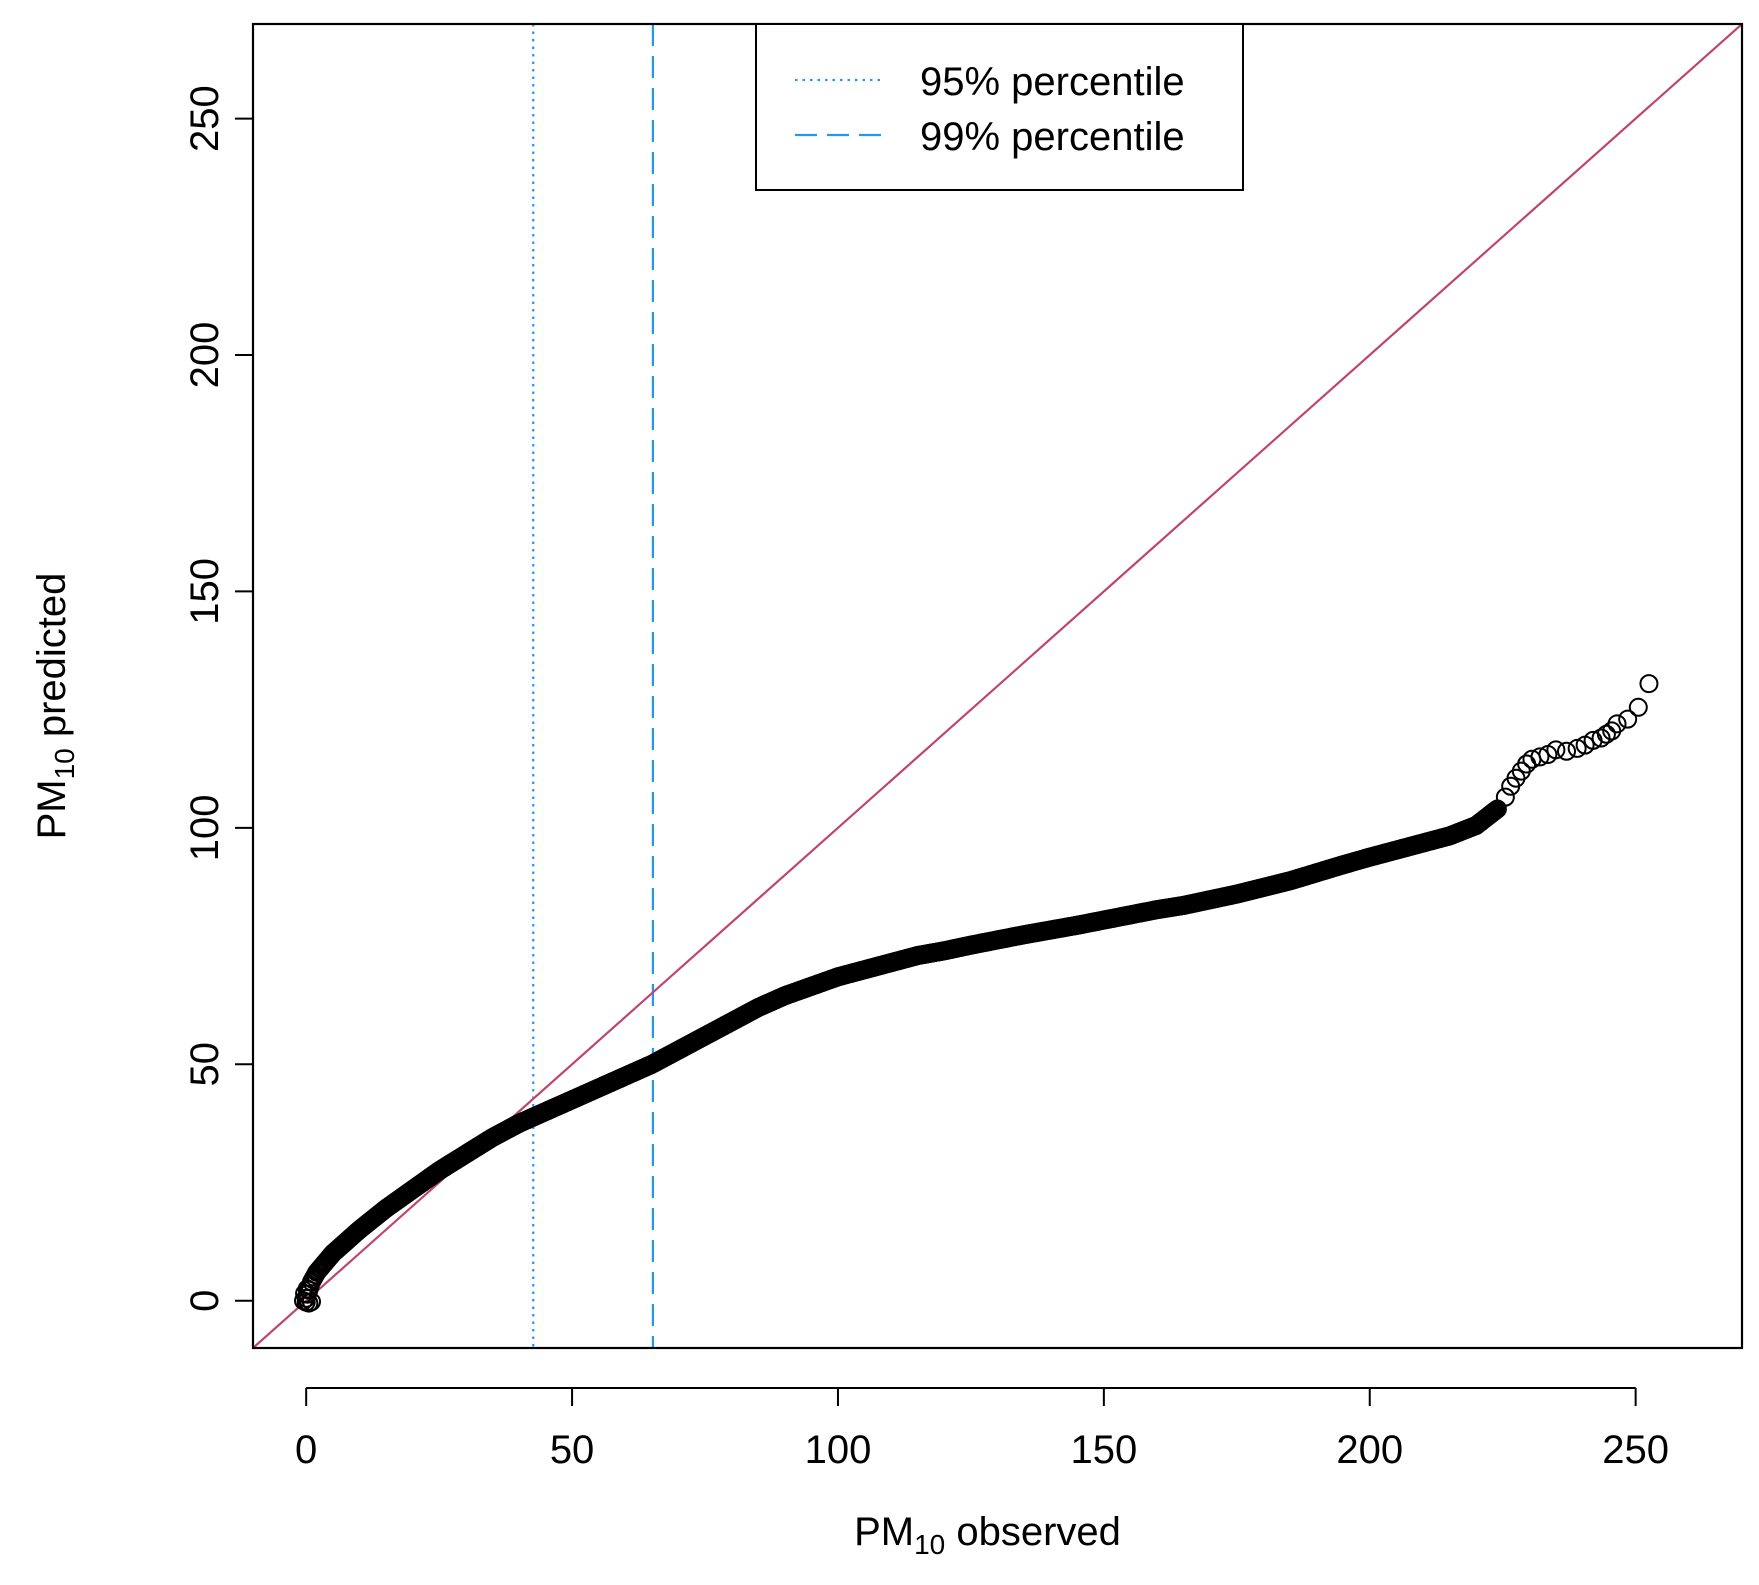 This screenshot has width=1759, height=1585. I want to click on y-tick-label: 0, so click(205, 1301).